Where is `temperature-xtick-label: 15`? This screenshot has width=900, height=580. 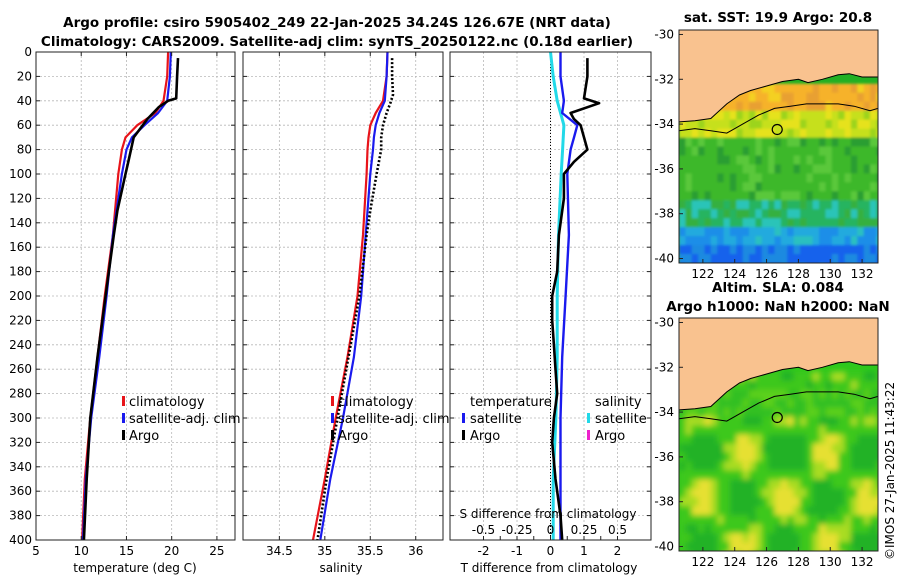
temperature-xtick-label: 15 is located at coordinates (126, 551).